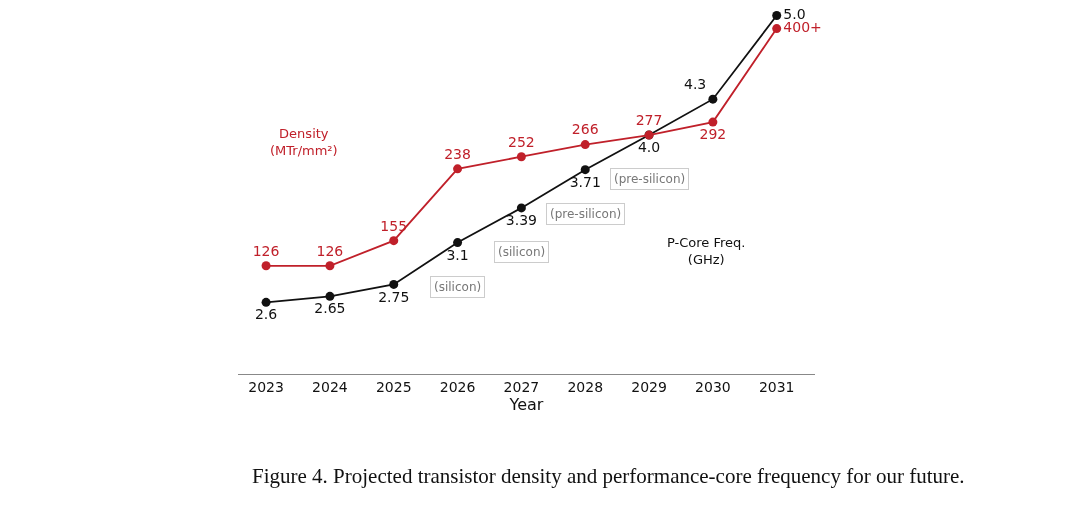  Describe the element at coordinates (713, 134) in the screenshot. I see `data-label: 292` at that location.